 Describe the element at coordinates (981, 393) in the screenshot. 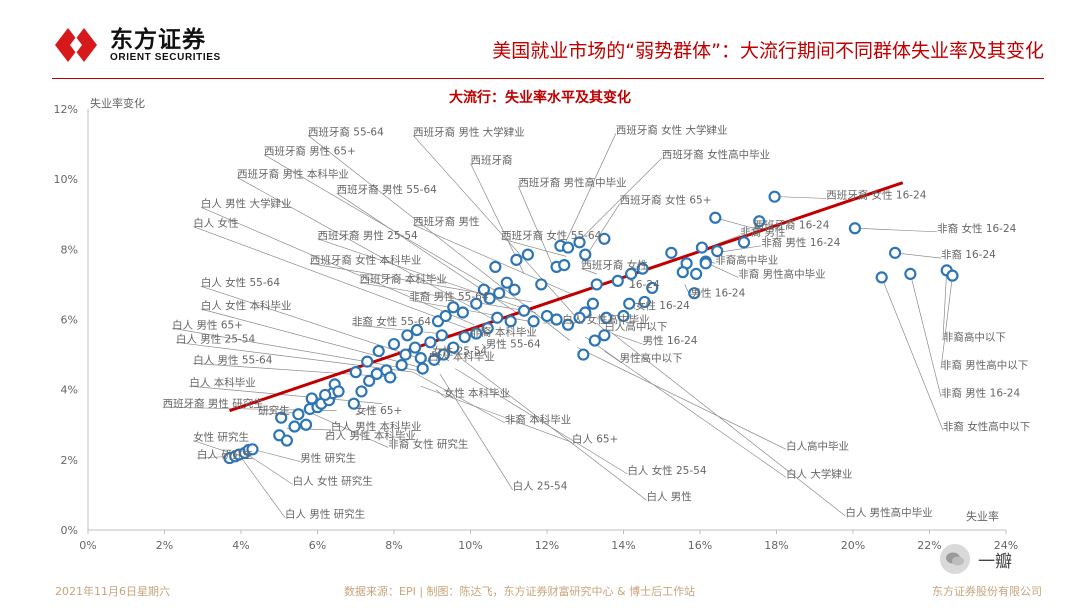

I see `point-label: 非裔 男性 16-24` at that location.